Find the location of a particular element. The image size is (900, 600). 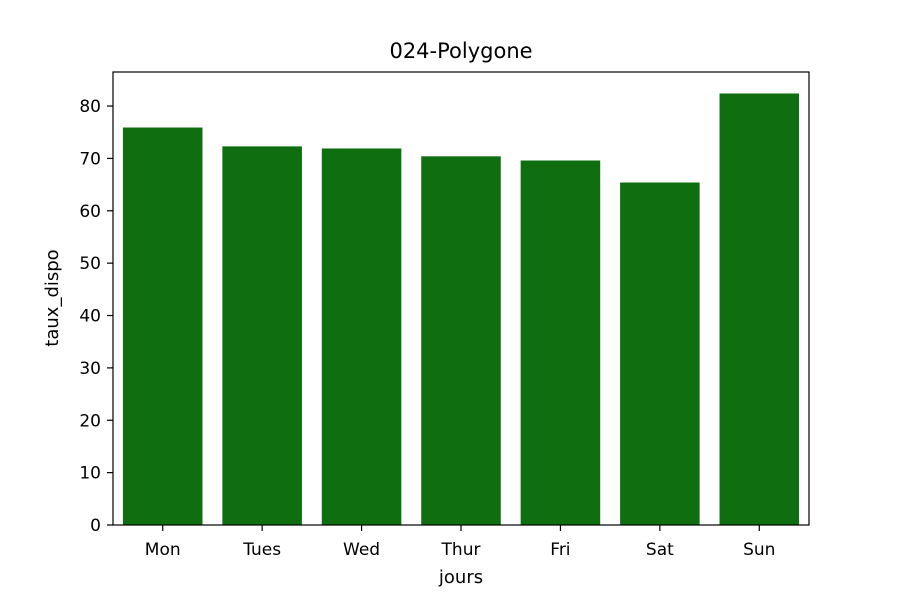

y-axis-ticks: 0 10 20 30 40 50 60 70 80 is located at coordinates (96, 316).